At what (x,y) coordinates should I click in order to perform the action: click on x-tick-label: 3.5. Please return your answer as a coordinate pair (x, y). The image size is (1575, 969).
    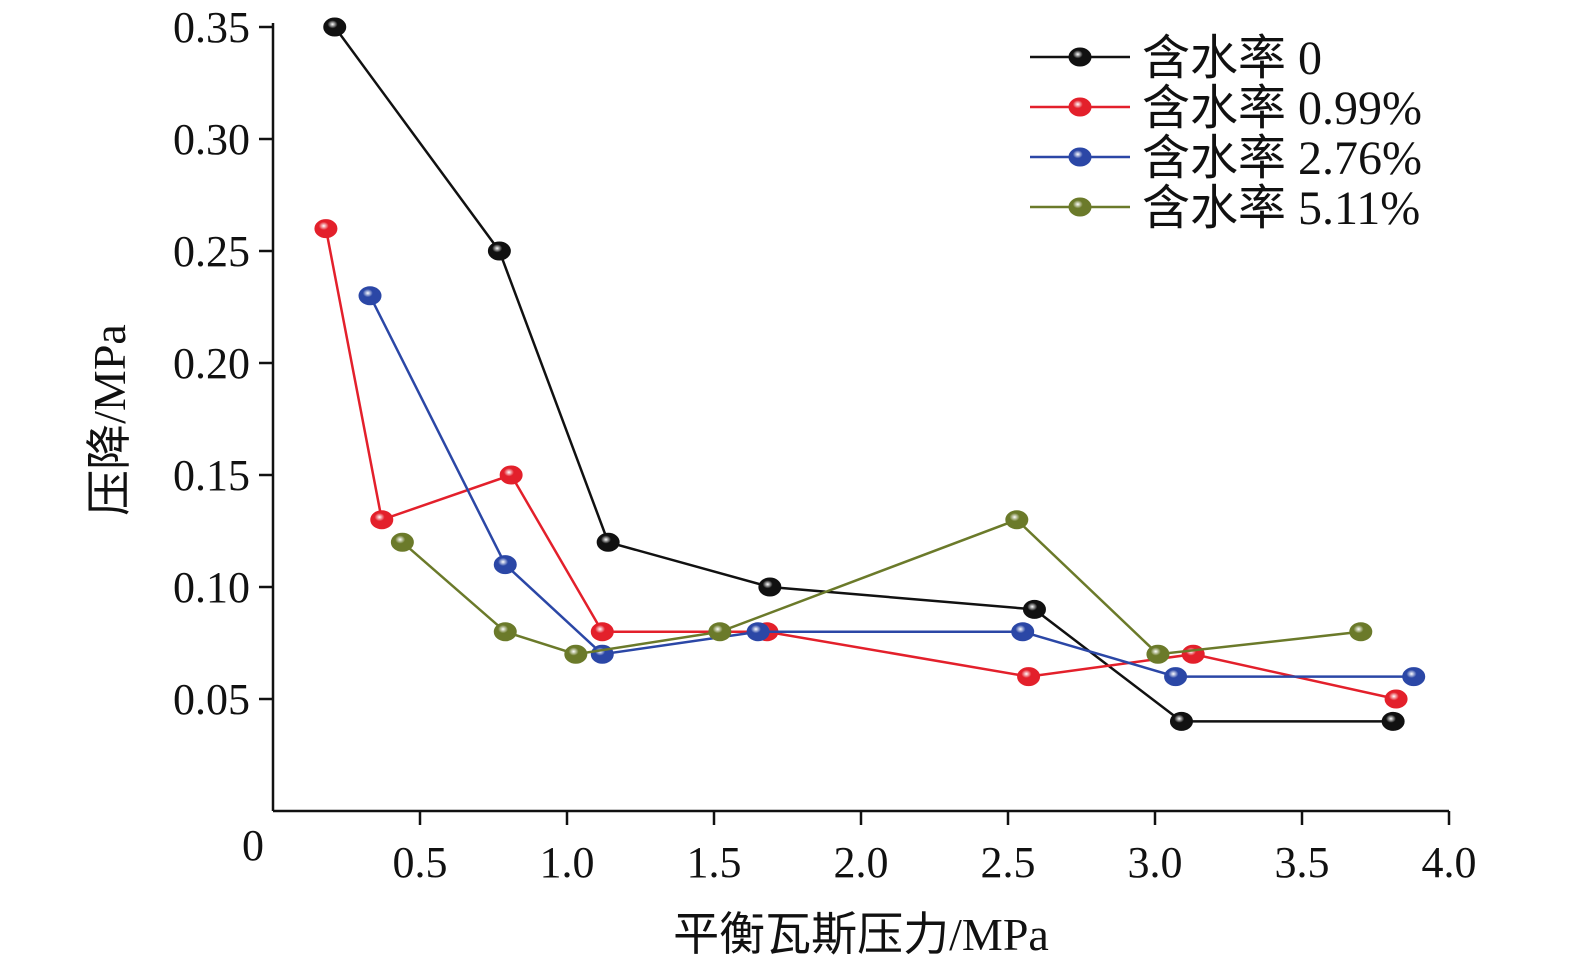
    Looking at the image, I should click on (1302, 862).